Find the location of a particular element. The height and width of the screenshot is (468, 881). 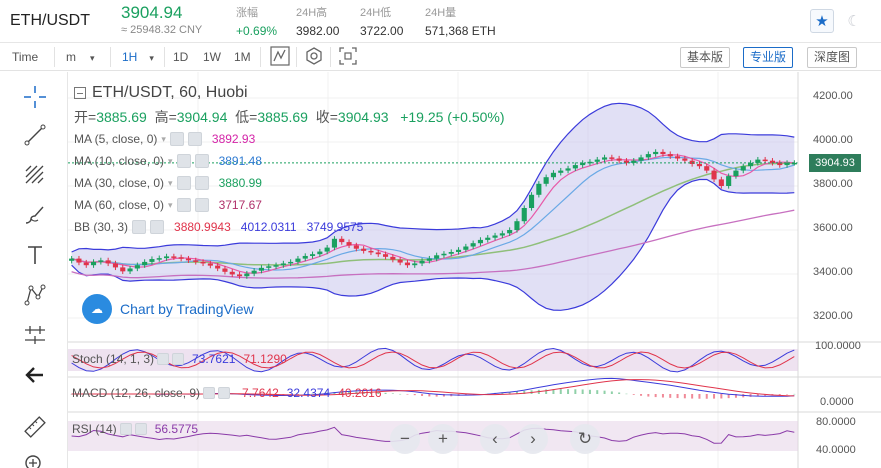

stoch-legend: Stoch (14, 1, 3) 73.7621 71.1290 is located at coordinates (179, 359).